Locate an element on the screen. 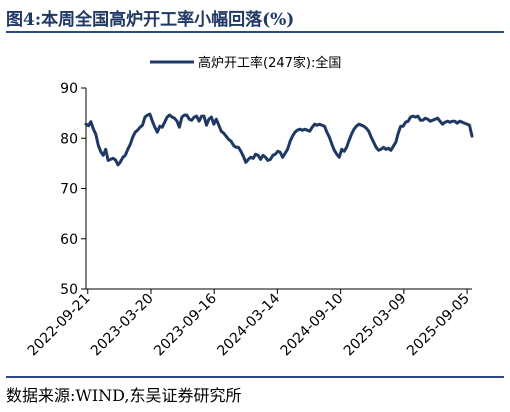  y-tick-label: 70 is located at coordinates (69, 190).